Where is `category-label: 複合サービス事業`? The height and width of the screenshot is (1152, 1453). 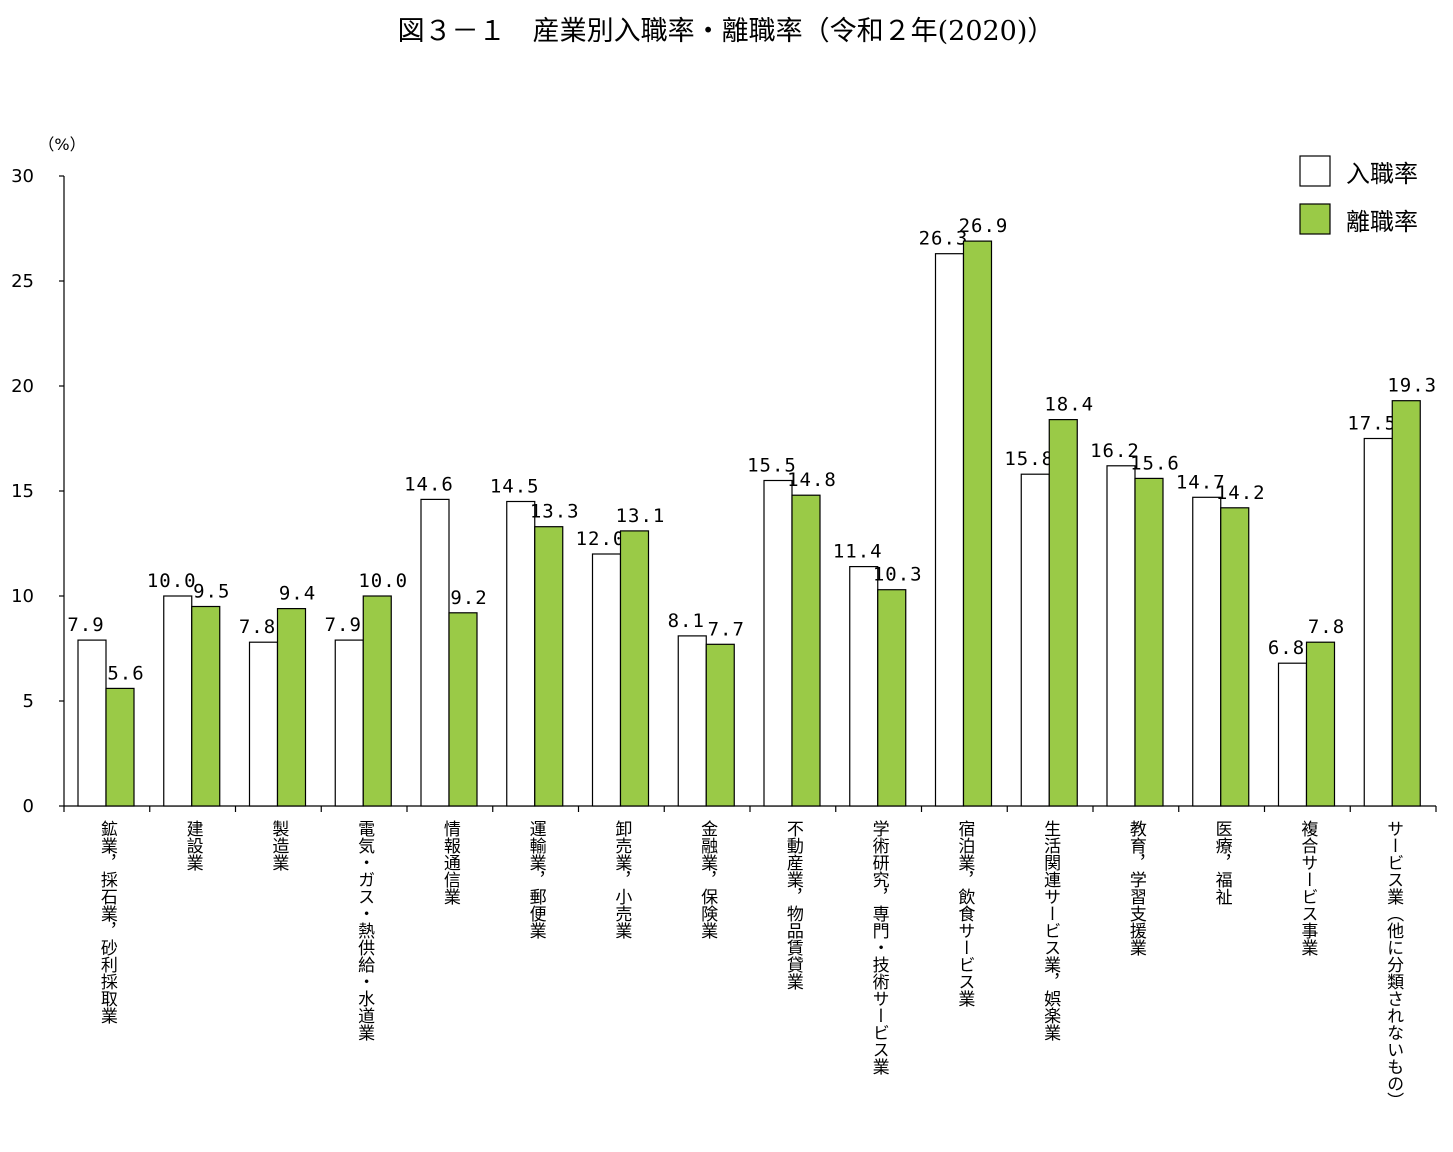 category-label: 複合サービス事業 is located at coordinates (1307, 888).